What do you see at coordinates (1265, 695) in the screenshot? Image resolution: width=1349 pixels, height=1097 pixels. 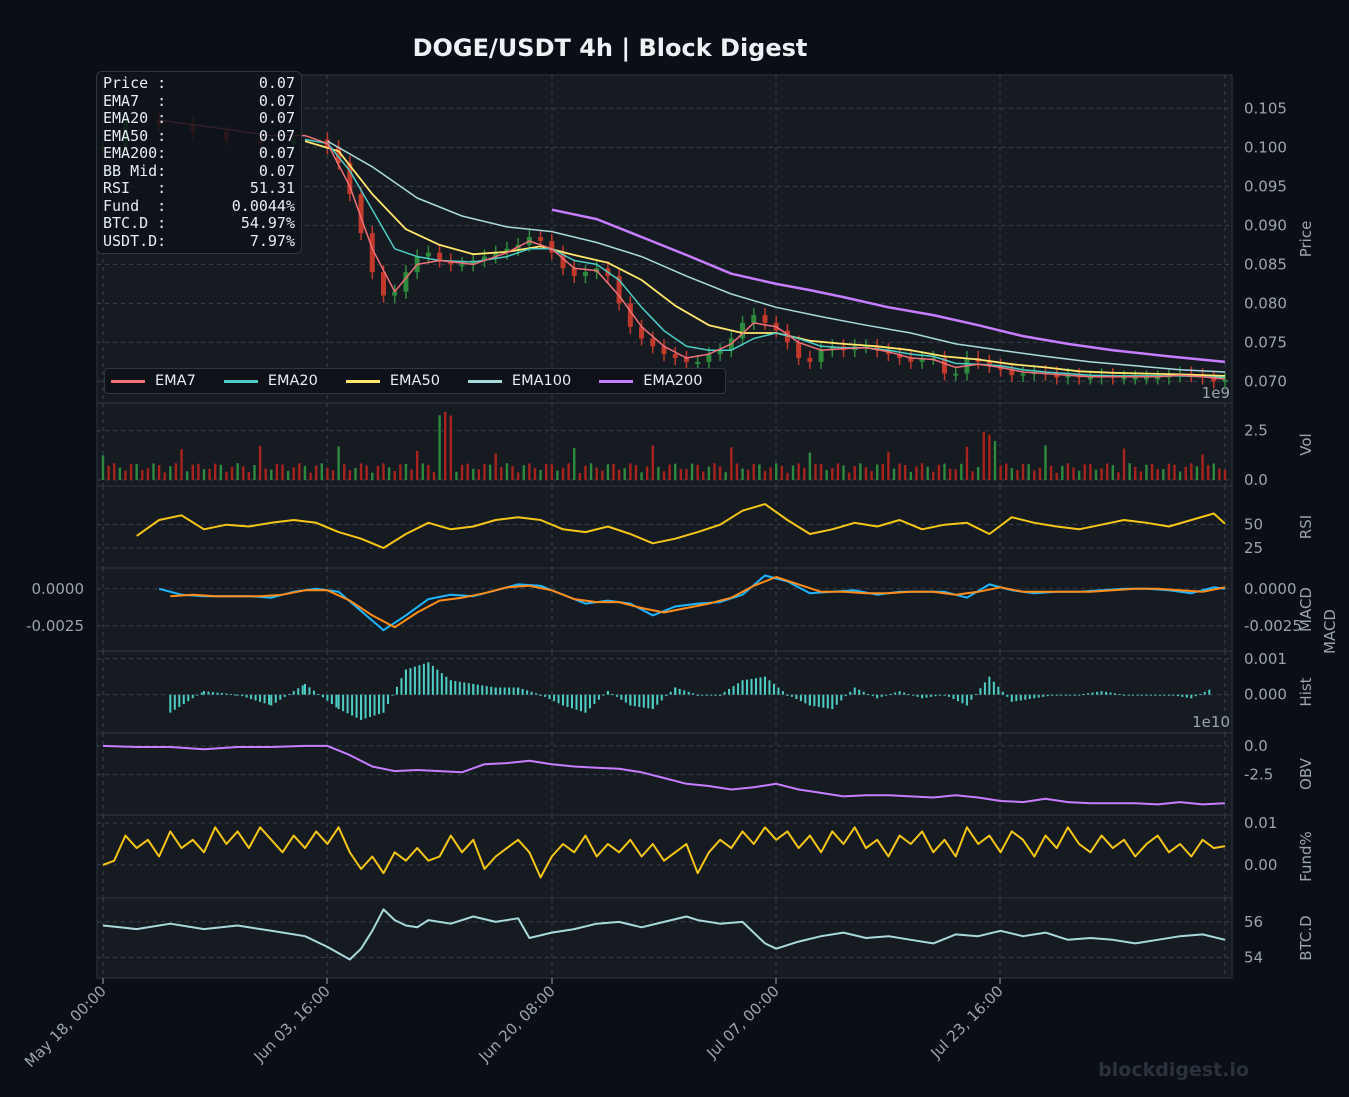 I see `tick-label-hist: 0.000` at bounding box center [1265, 695].